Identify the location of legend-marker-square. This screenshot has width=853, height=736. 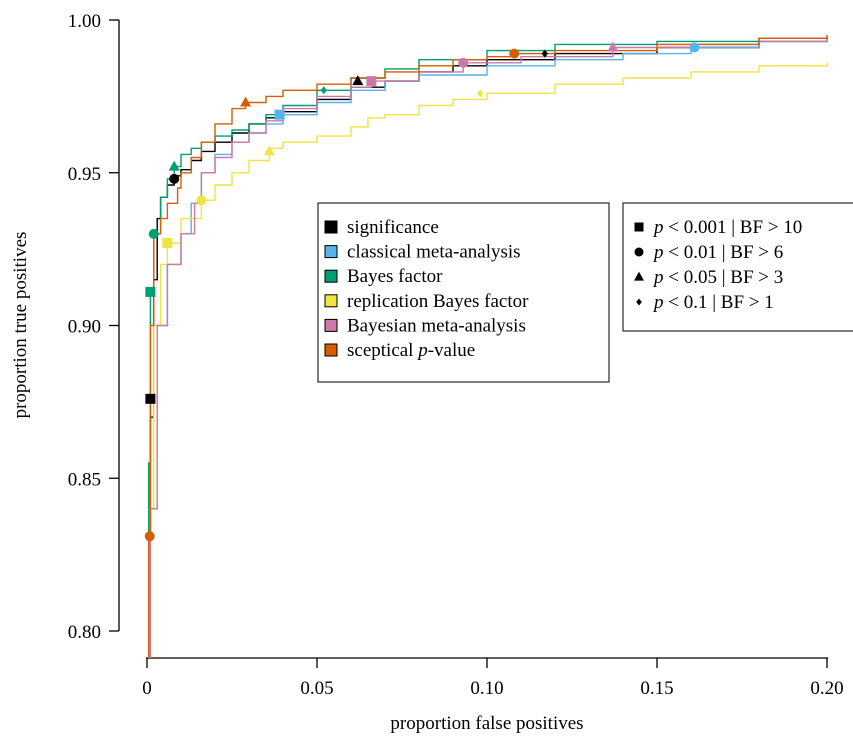
(639, 227).